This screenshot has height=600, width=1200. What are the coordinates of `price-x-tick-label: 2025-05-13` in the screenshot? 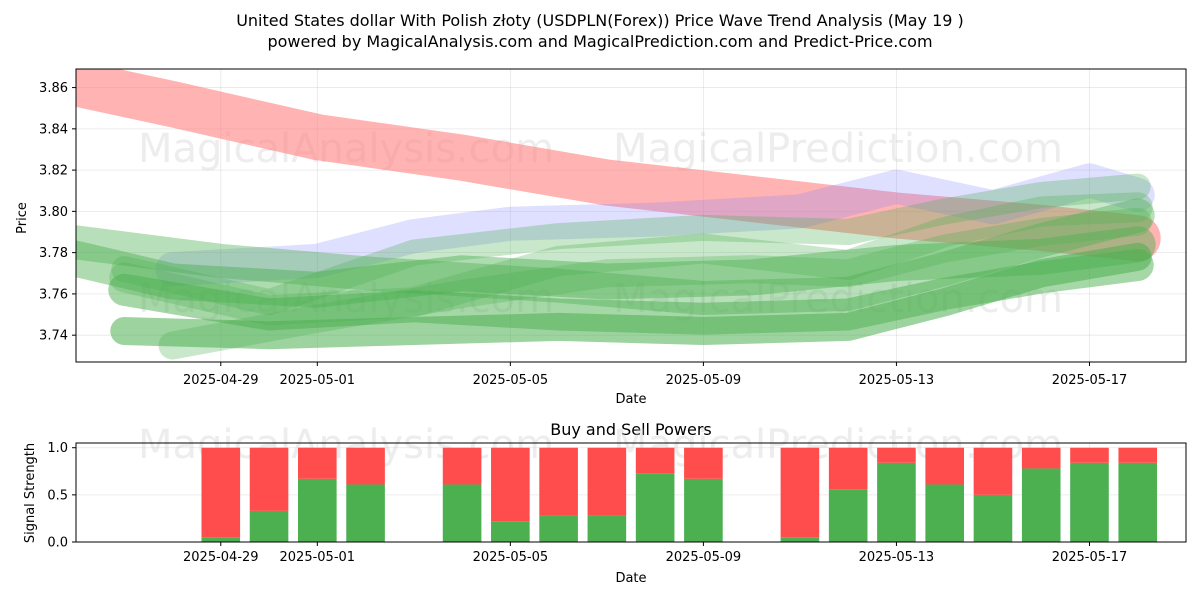 It's located at (897, 380).